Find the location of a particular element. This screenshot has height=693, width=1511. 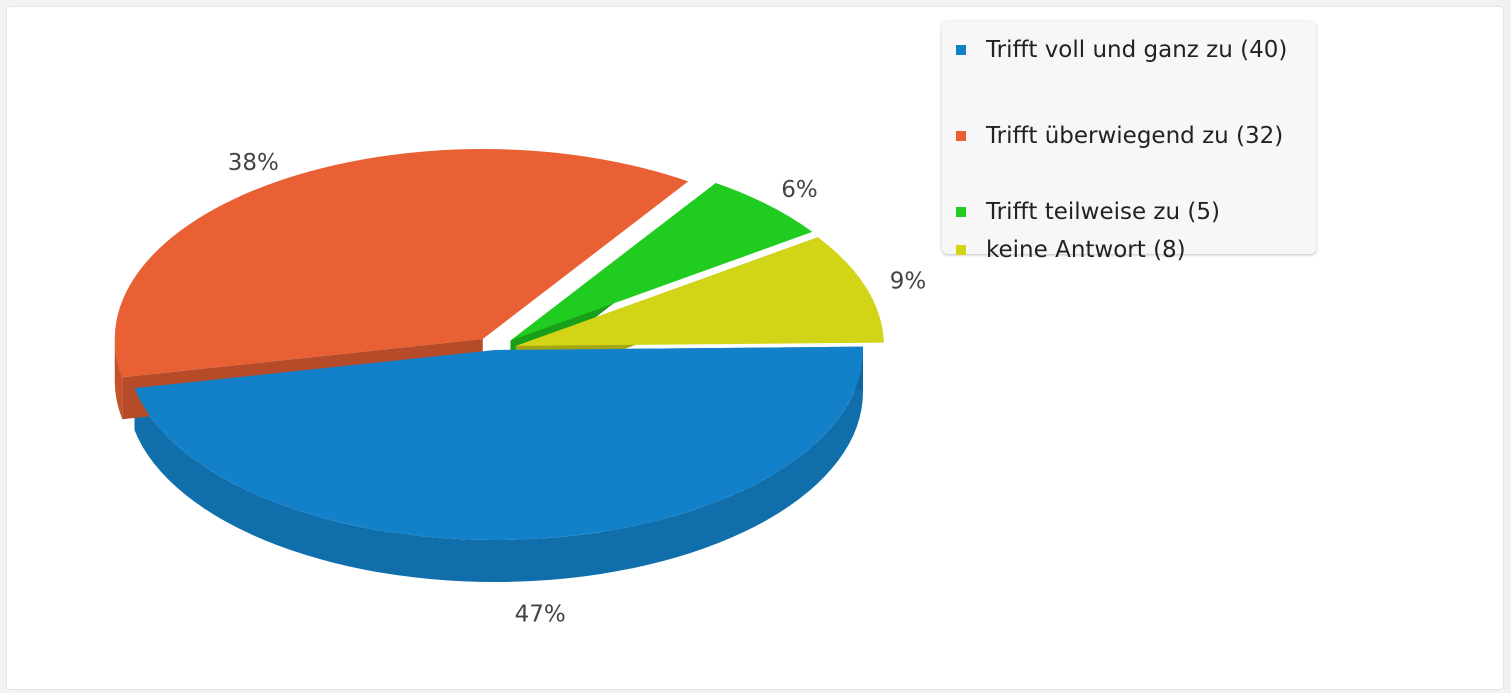

legend-label: Trifft teilweise zu (5) is located at coordinates (1103, 212).